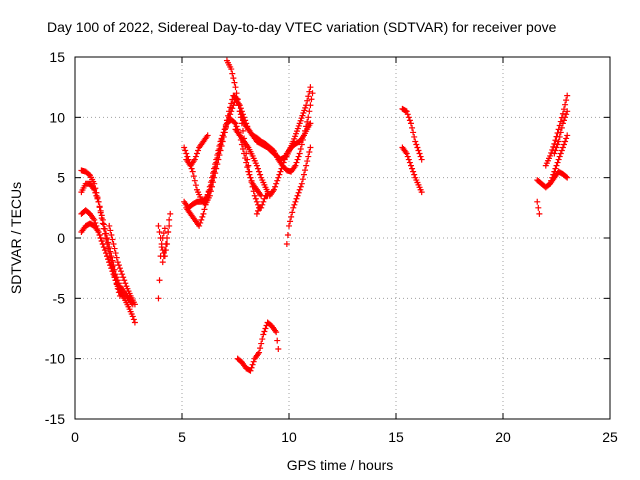 This screenshot has width=640, height=480. I want to click on y-tick-label: -10, so click(55, 359).